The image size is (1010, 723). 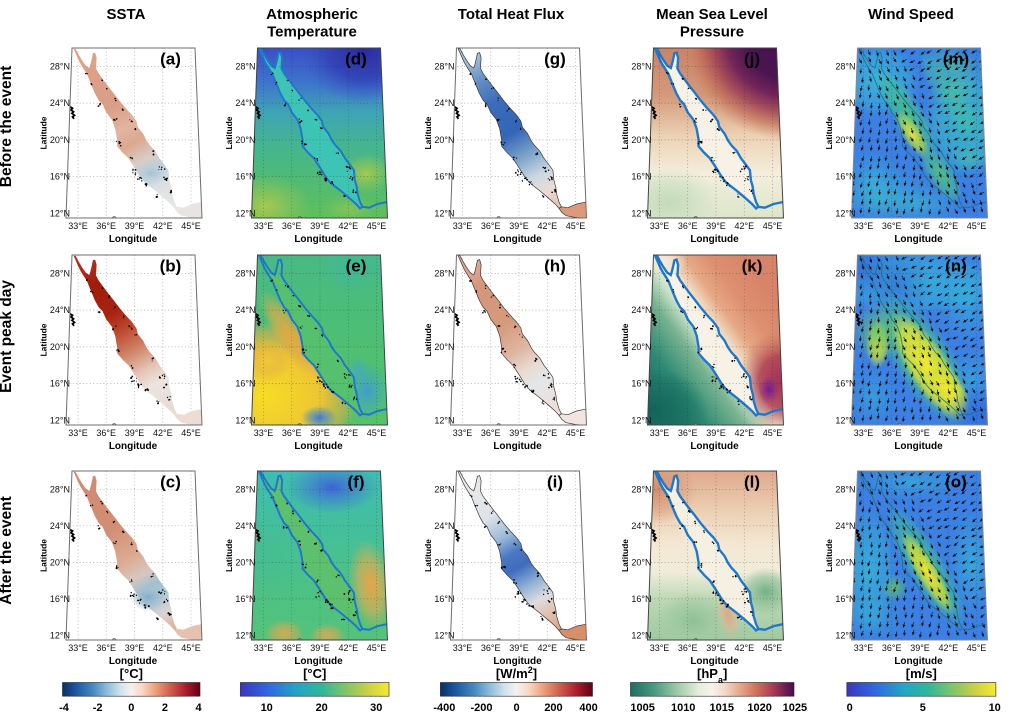 What do you see at coordinates (752, 482) in the screenshot?
I see `svg-text: (l)` at bounding box center [752, 482].